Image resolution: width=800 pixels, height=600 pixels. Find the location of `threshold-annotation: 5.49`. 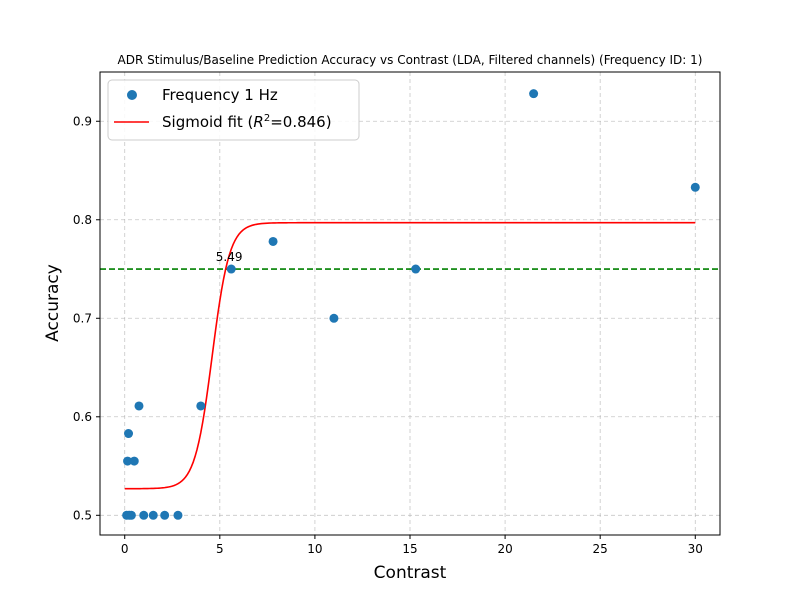

threshold-annotation: 5.49 is located at coordinates (229, 257).